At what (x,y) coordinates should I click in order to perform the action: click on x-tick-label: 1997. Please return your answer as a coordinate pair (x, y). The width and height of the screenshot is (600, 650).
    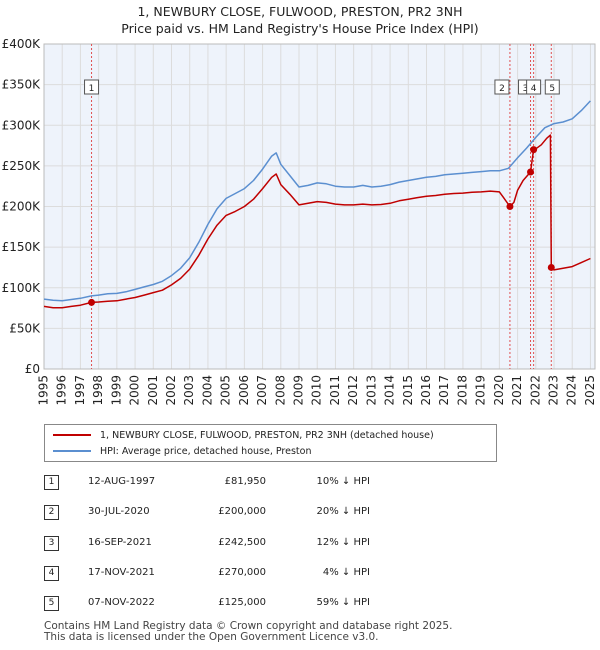
    Looking at the image, I should click on (80, 390).